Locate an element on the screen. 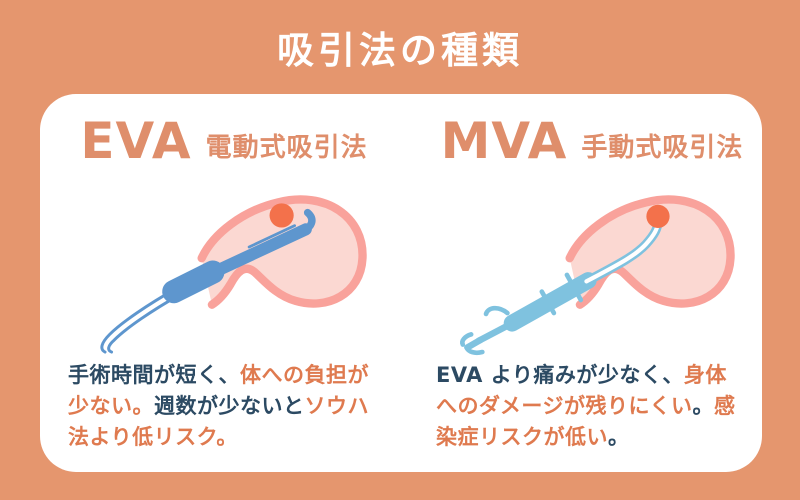 This screenshot has height=500, width=800. electric-aspirator-graphic is located at coordinates (208, 281).